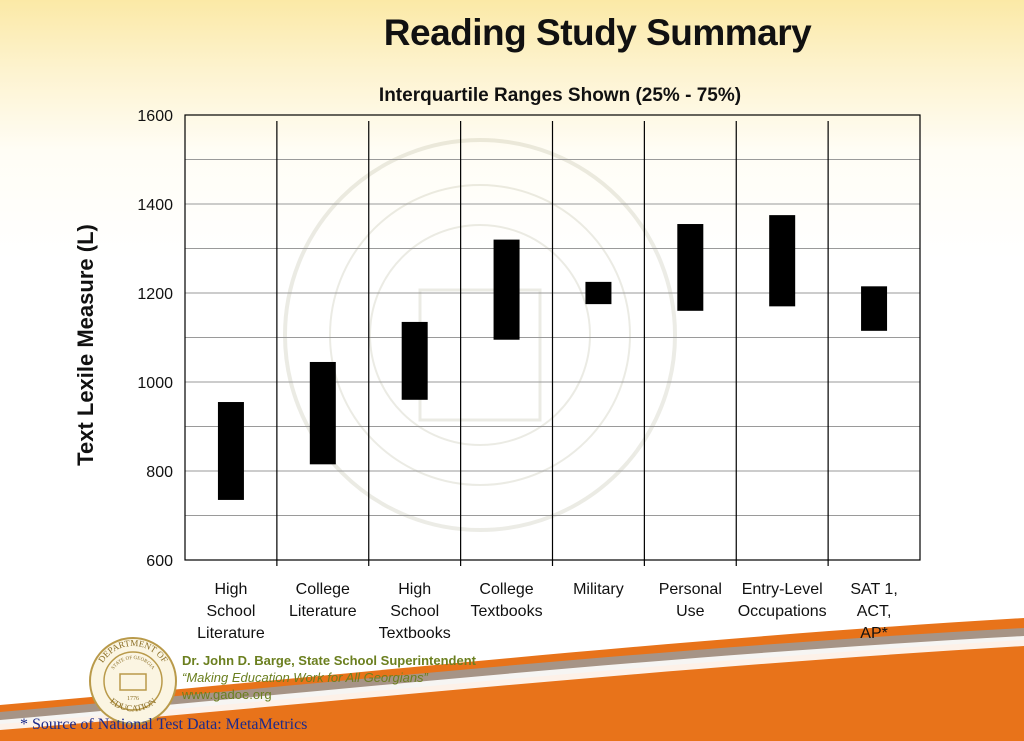 The height and width of the screenshot is (741, 1024). What do you see at coordinates (874, 633) in the screenshot?
I see `x-category-label-line: AP*` at bounding box center [874, 633].